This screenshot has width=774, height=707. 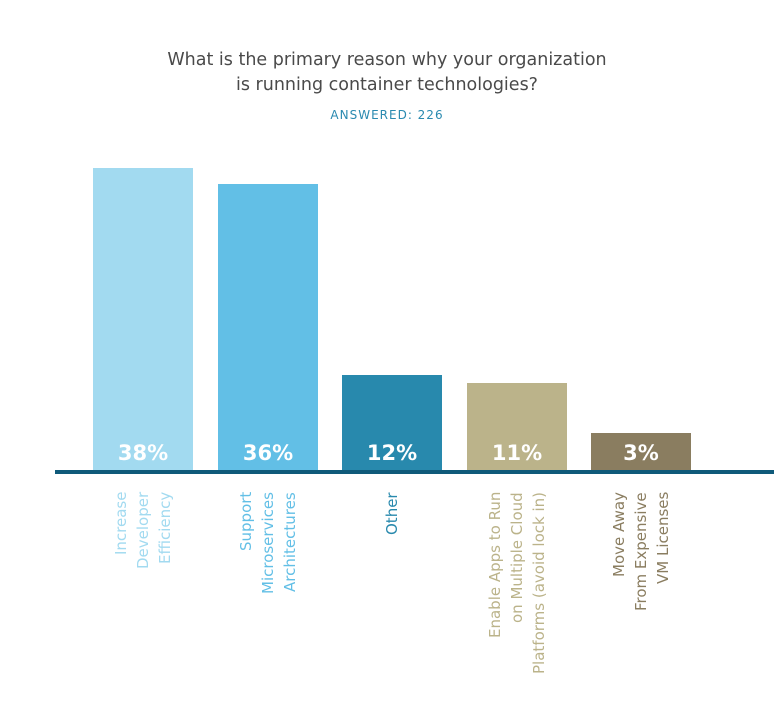 What do you see at coordinates (392, 453) in the screenshot?
I see `data-label: 12%` at bounding box center [392, 453].